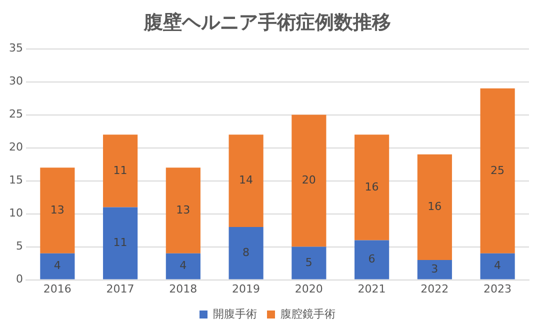 The width and height of the screenshot is (543, 334). Describe the element at coordinates (434, 289) in the screenshot. I see `x-tick-label: 2022` at that location.